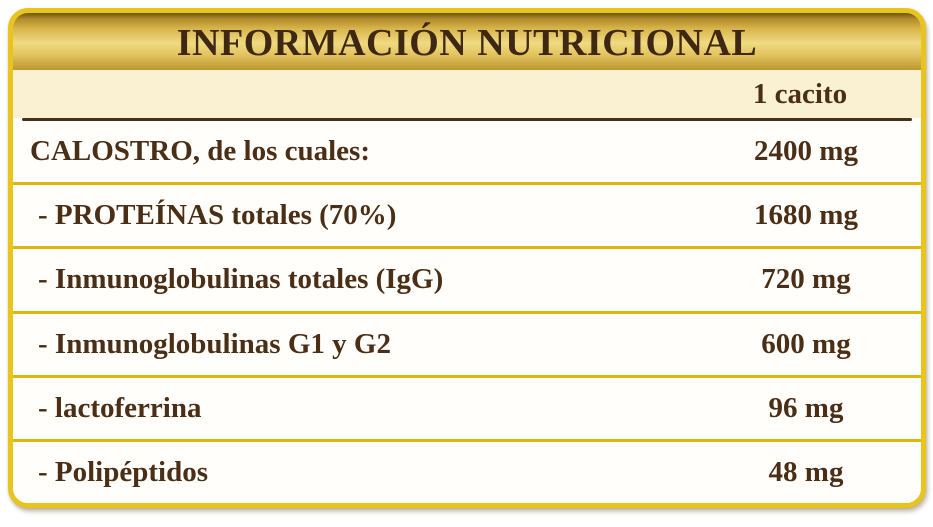 The height and width of the screenshot is (527, 933). I want to click on nutrient-amount: 2400 mg, so click(806, 151).